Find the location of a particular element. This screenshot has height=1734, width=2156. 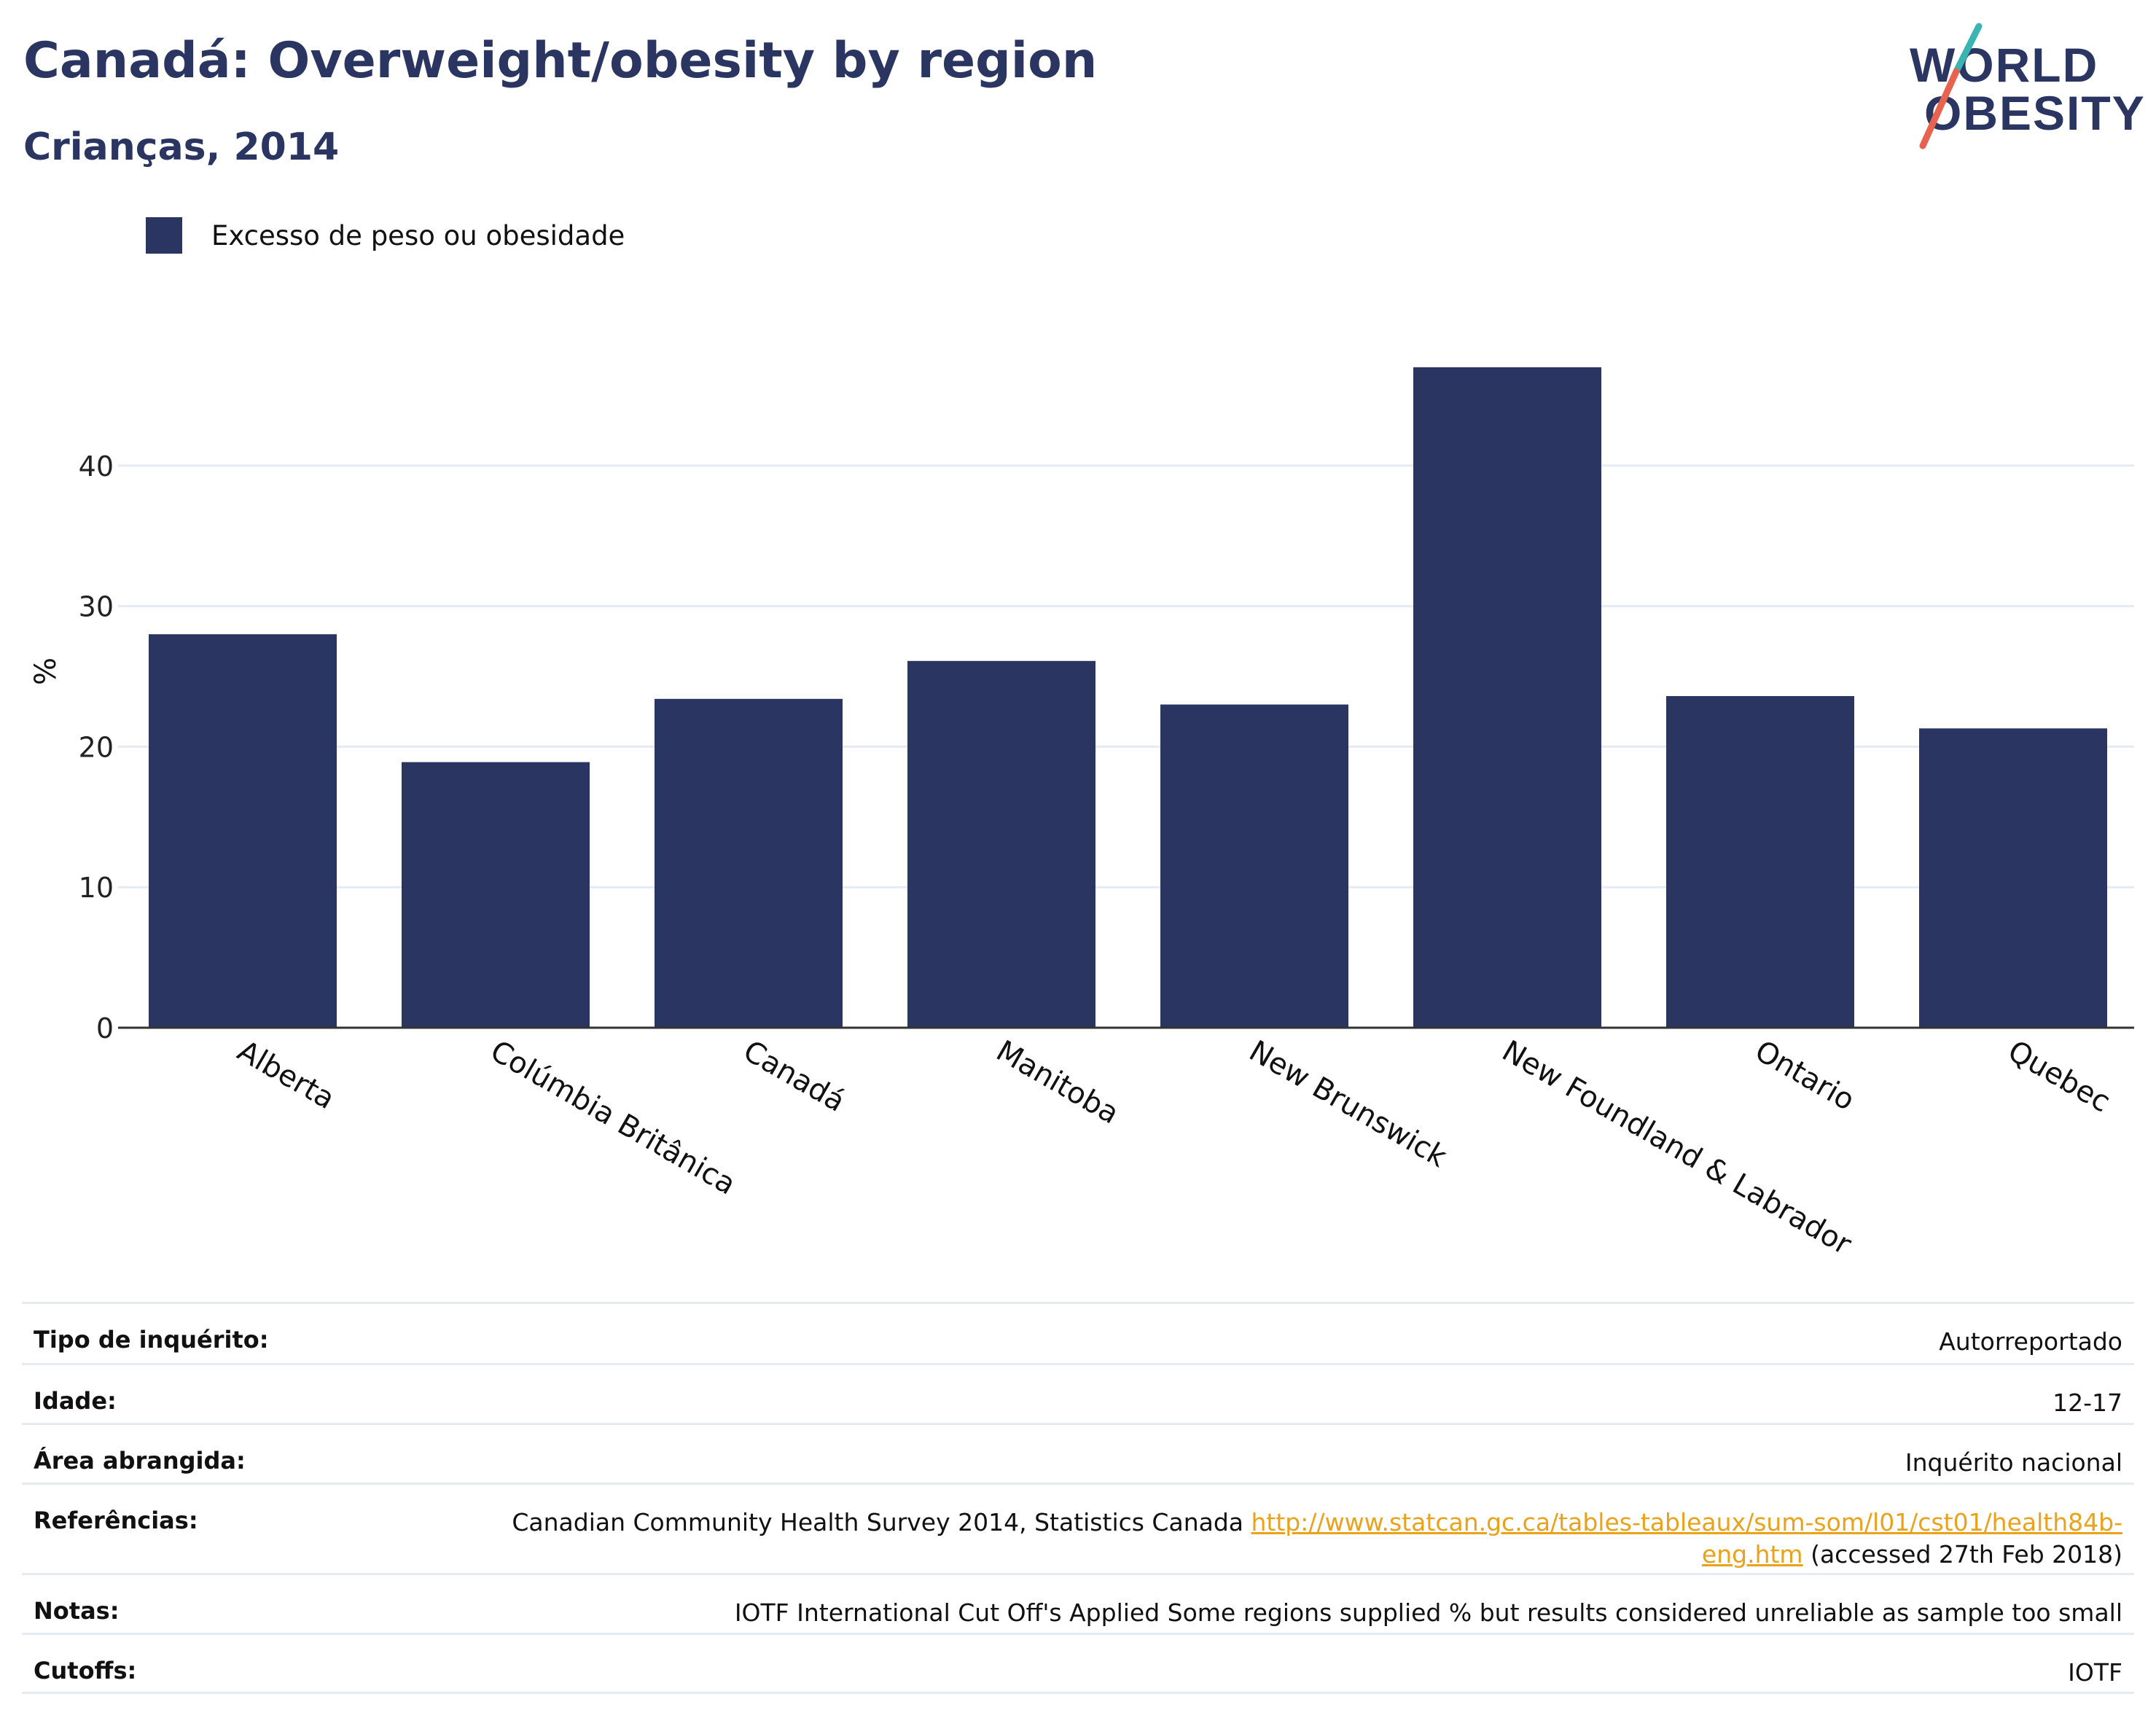

meta-row-cutoffs: Cutoffs: IOTF is located at coordinates (1078, 1663).